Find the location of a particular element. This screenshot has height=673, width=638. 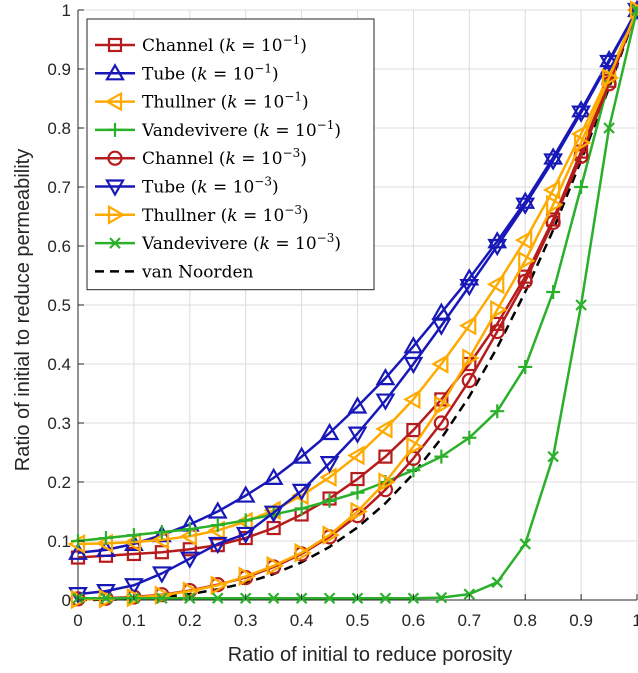

y-tick-label: 0.6 is located at coordinates (59, 246).